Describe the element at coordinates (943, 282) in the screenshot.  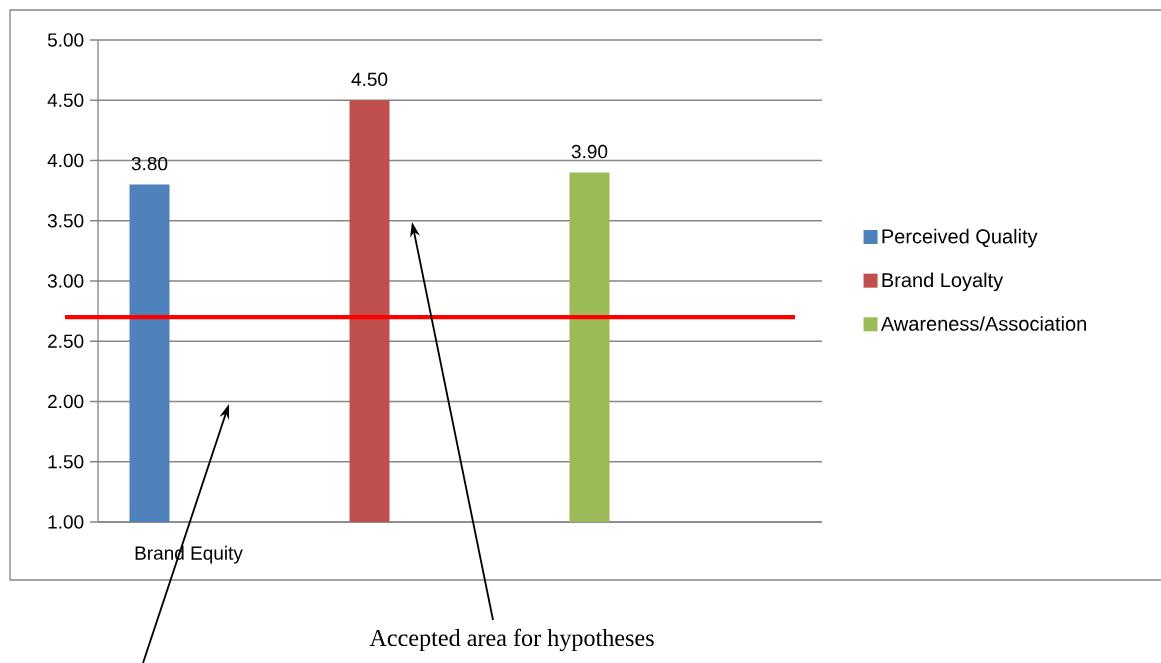
I see `legend-label: Brand Loyalty` at that location.